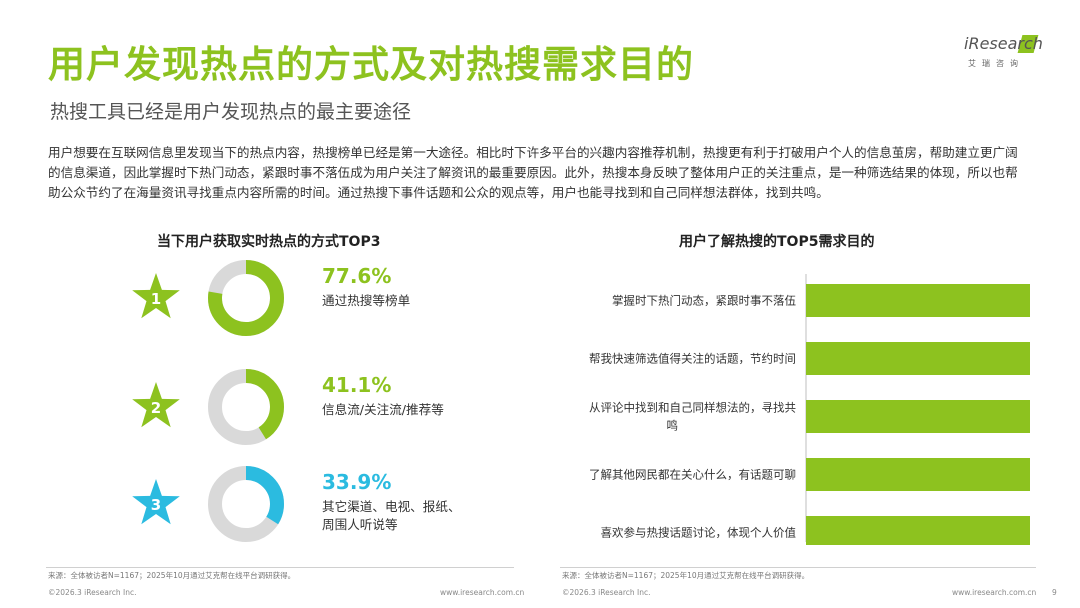  Describe the element at coordinates (371, 64) in the screenshot. I see `page-title: 用户发现热点的方式及对热搜需求目的` at that location.